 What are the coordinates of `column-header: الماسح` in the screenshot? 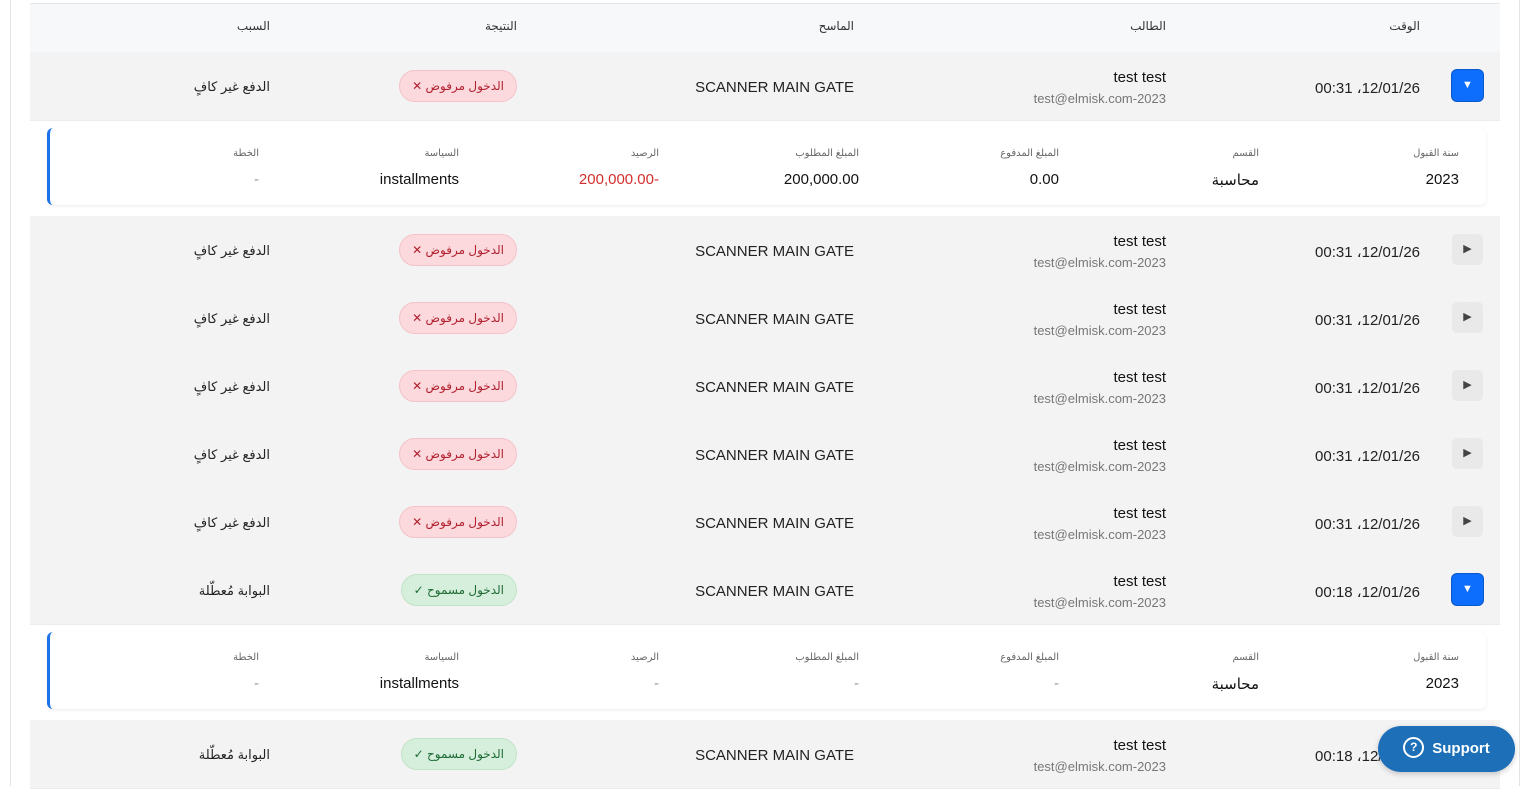 It's located at (836, 26).